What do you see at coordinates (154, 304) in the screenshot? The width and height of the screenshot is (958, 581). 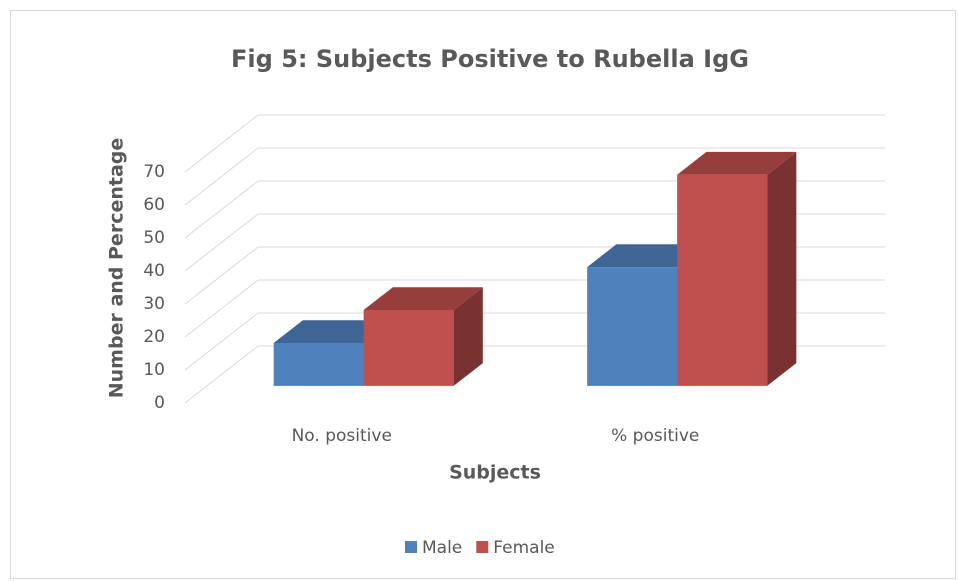 I see `y-tick-label: 30` at bounding box center [154, 304].